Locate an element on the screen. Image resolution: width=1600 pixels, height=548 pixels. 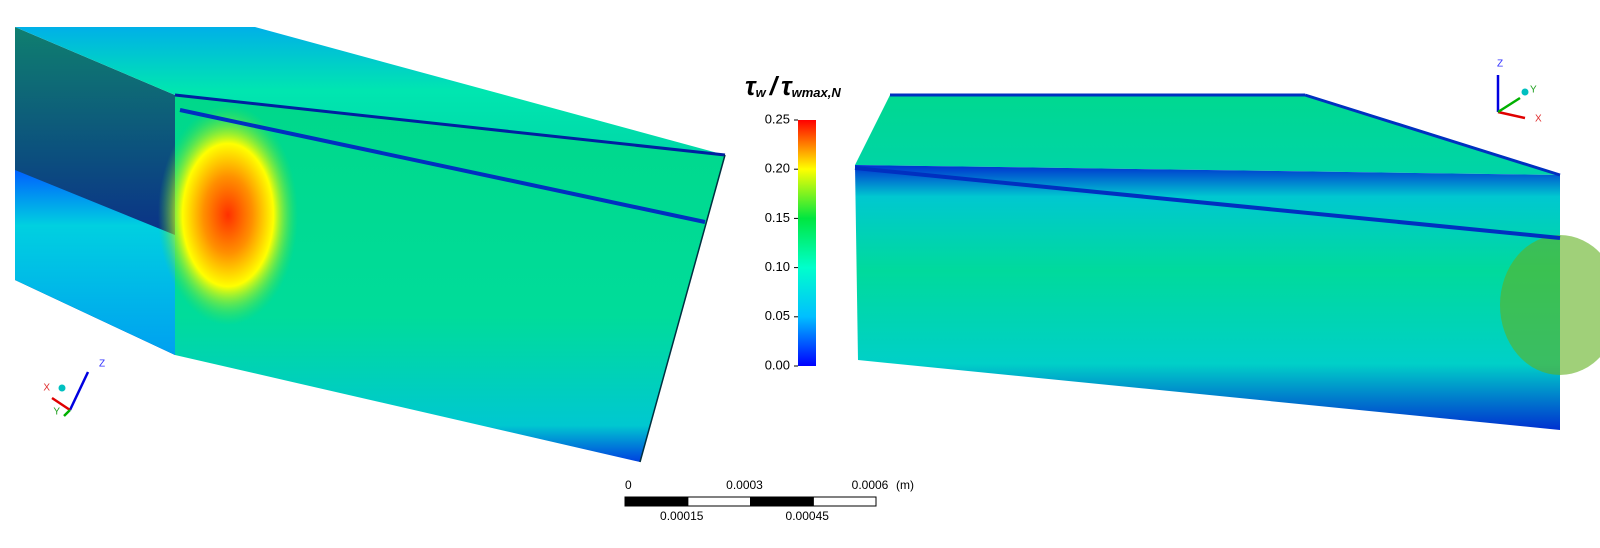
tick-label: 0.05 is located at coordinates (777, 315).